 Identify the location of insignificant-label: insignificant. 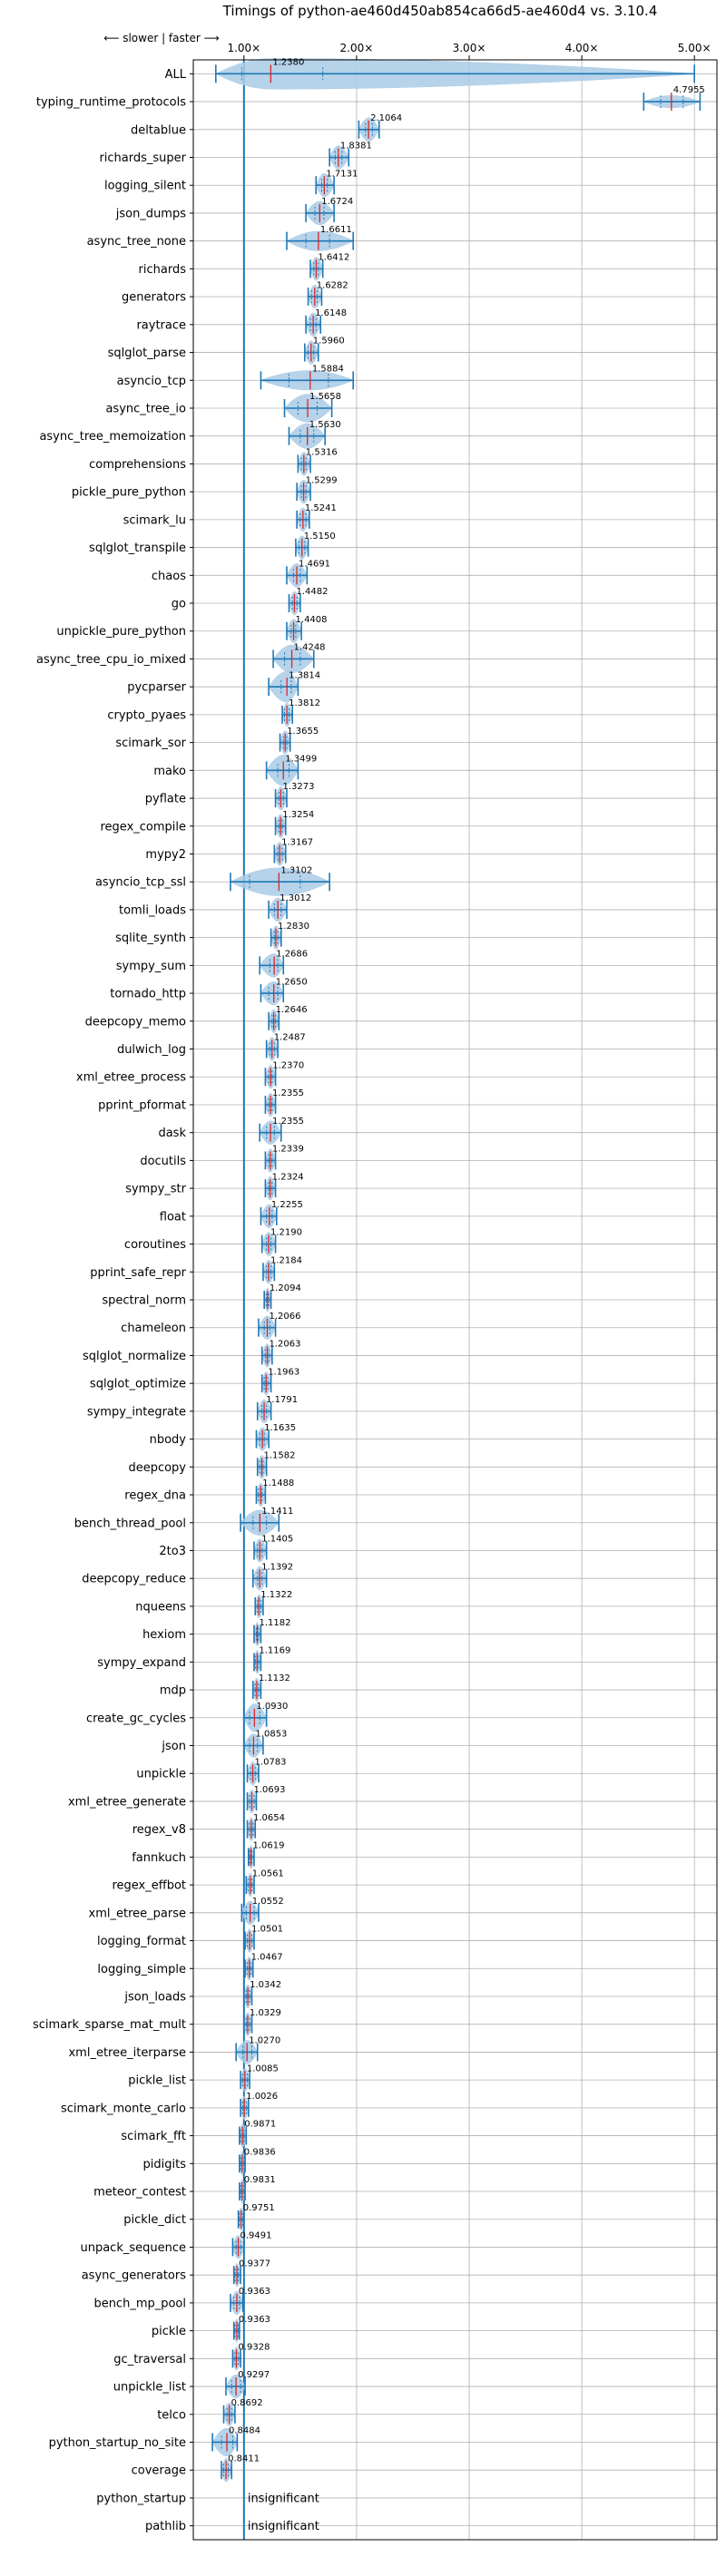
(283, 2498).